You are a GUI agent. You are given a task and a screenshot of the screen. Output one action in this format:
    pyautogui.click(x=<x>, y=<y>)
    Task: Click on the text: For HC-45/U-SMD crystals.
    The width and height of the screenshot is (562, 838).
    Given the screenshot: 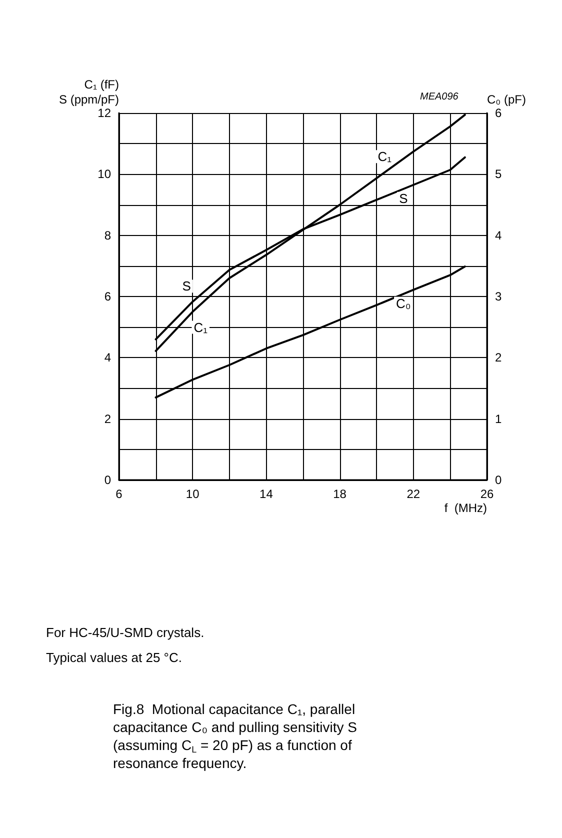 What is the action you would take?
    pyautogui.click(x=125, y=632)
    